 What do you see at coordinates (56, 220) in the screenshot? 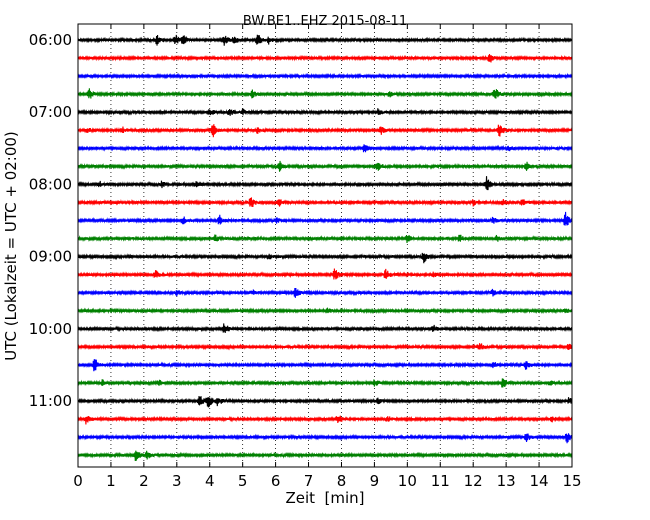
I see `y-axis: 06:00 07:00 08:00 09:00 10:00 11:00` at bounding box center [56, 220].